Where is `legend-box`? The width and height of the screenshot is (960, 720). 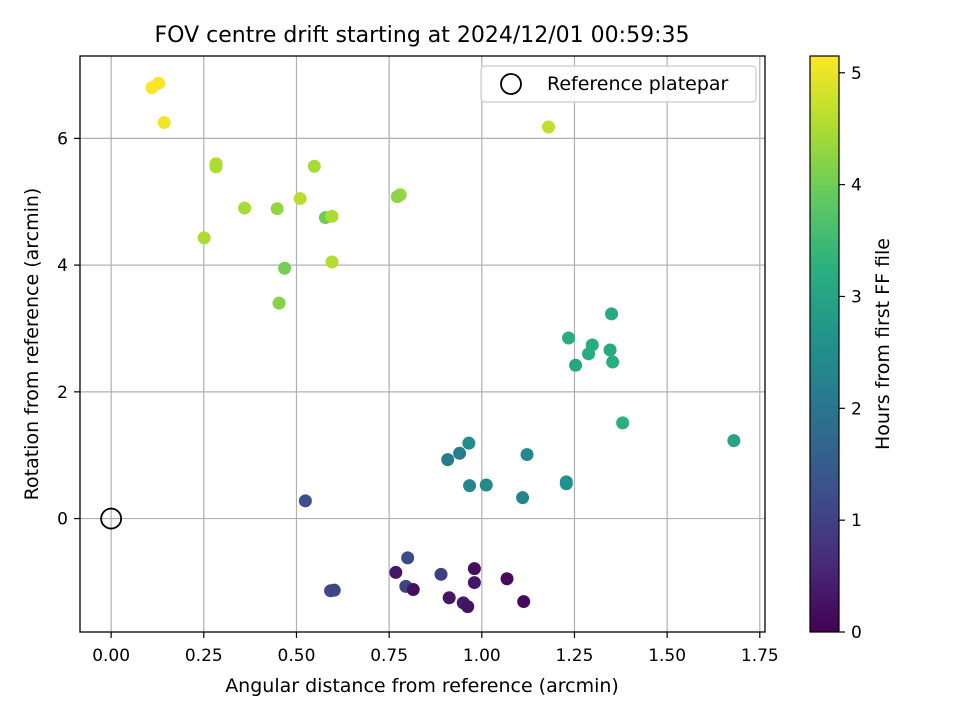 legend-box is located at coordinates (618, 84).